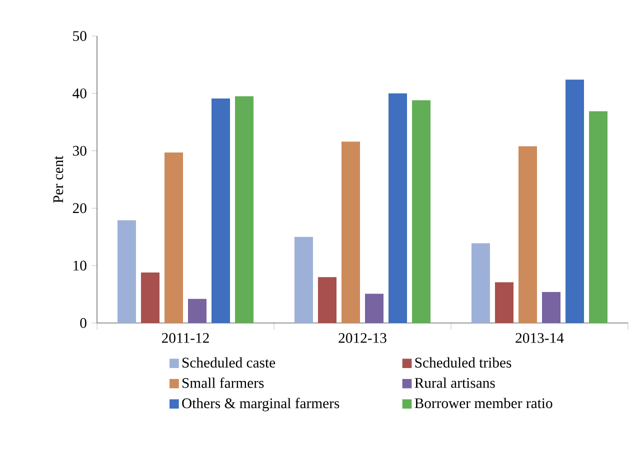  I want to click on y-tick-label: 50, so click(79, 36).